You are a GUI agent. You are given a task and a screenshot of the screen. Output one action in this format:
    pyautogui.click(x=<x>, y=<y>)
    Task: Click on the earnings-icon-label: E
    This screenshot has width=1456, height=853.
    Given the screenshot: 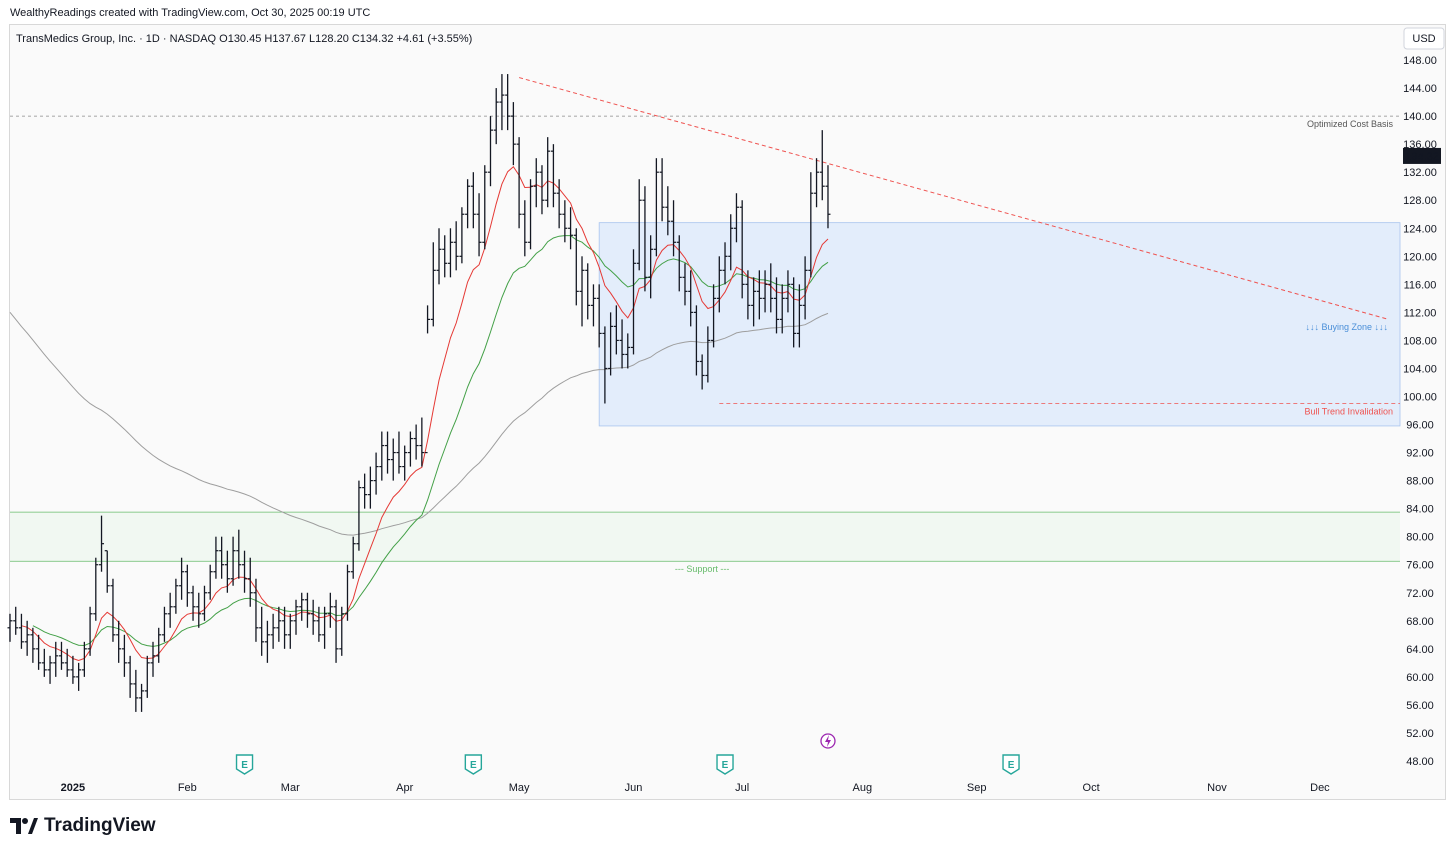 What is the action you would take?
    pyautogui.click(x=725, y=765)
    